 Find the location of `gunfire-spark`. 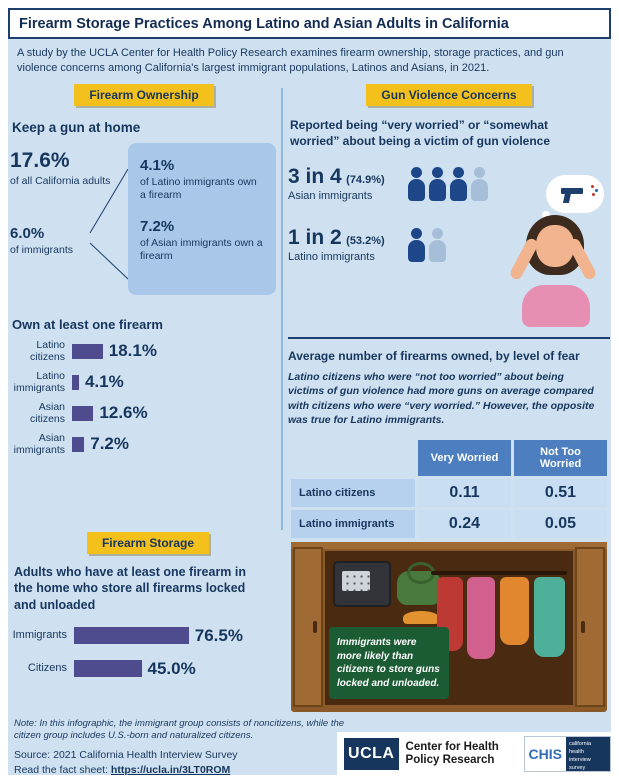

gunfire-spark is located at coordinates (592, 187).